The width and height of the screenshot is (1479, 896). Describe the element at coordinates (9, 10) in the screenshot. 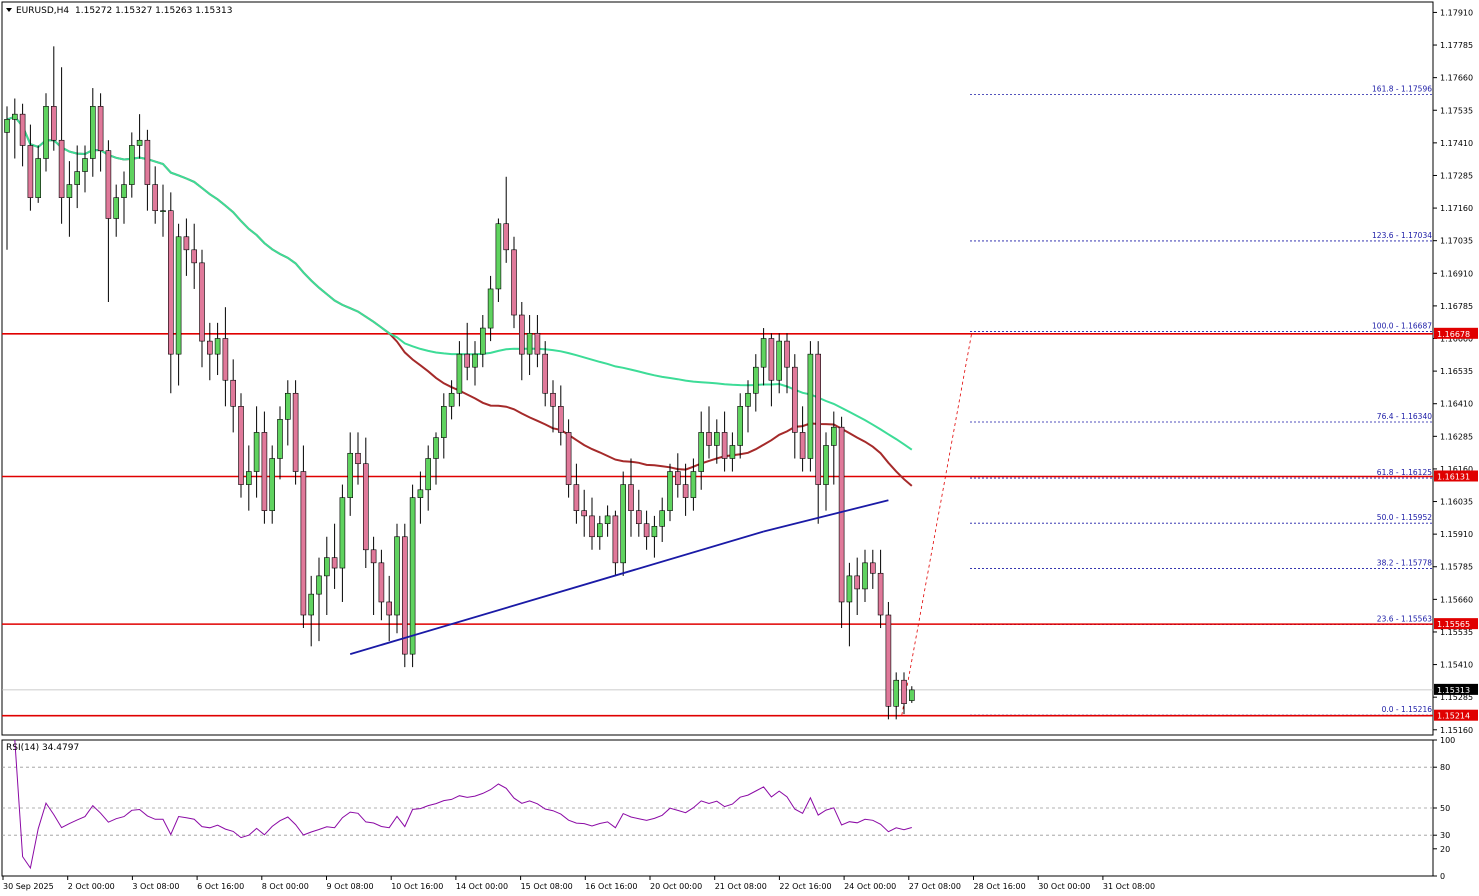

I see `chart-menu-triangle-icon` at that location.